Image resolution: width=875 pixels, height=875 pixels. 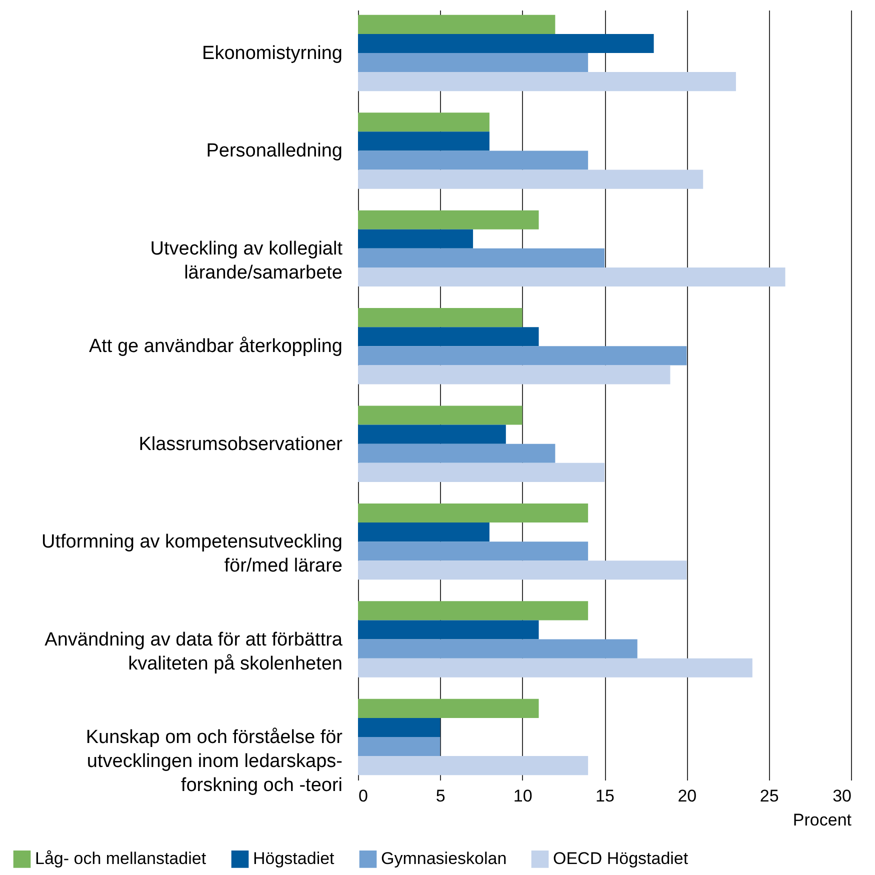 What do you see at coordinates (274, 151) in the screenshot?
I see `y-tick-label: Personalledning` at bounding box center [274, 151].